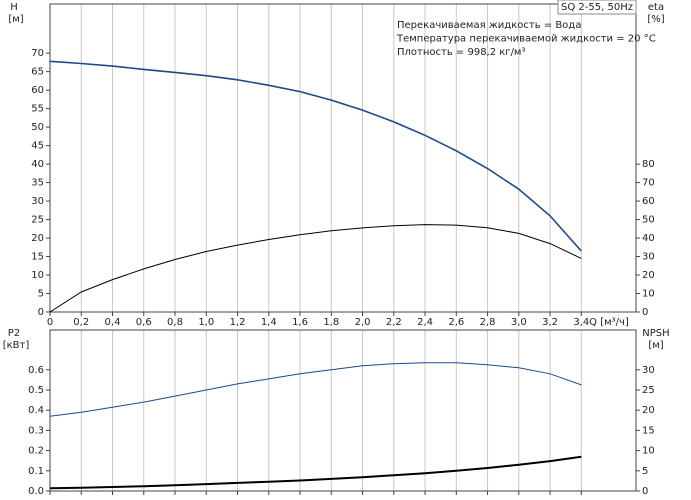  I want to click on y-tick-label: 65, so click(37, 72).